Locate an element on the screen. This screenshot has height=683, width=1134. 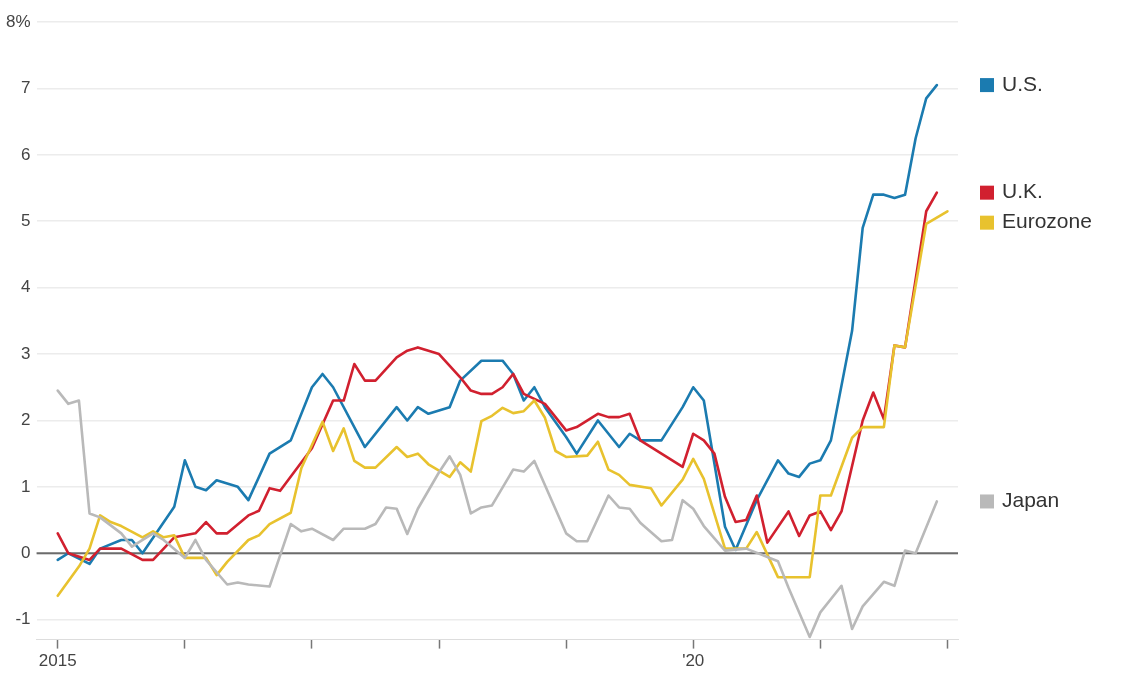
x-tick-label: 2015 is located at coordinates (57, 661).